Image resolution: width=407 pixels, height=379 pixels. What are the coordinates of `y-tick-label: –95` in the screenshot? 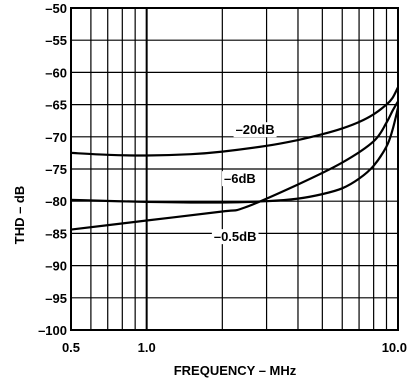 It's located at (56, 298).